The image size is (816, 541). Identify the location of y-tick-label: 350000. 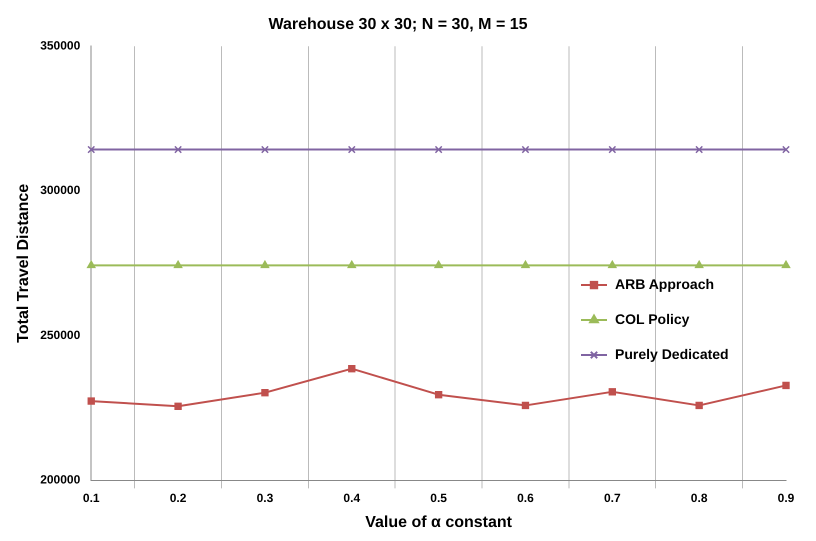
(60, 45).